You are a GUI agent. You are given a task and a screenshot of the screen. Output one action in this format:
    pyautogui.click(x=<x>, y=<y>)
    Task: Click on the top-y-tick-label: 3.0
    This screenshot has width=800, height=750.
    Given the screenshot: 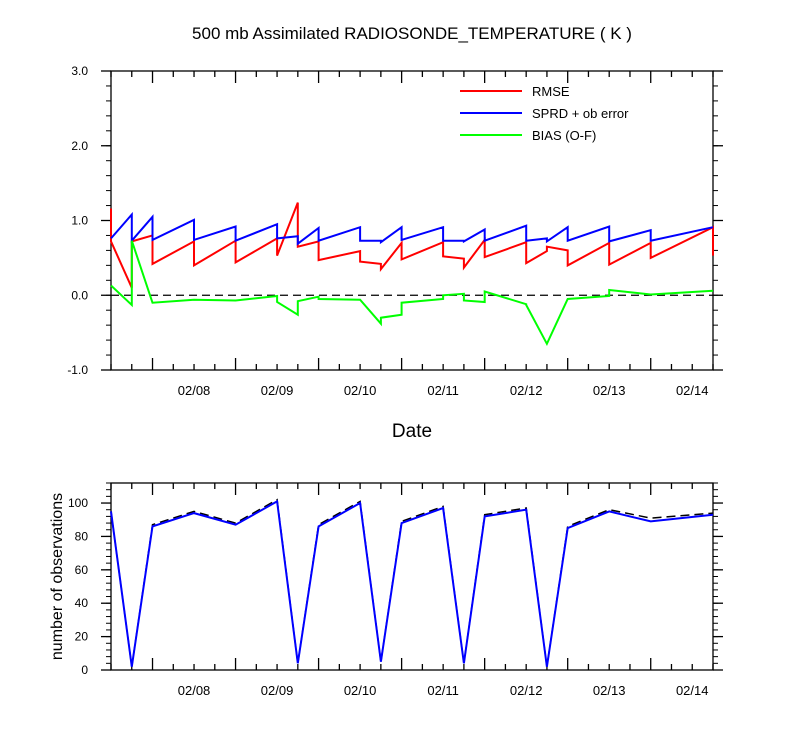 What is the action you would take?
    pyautogui.click(x=79, y=71)
    